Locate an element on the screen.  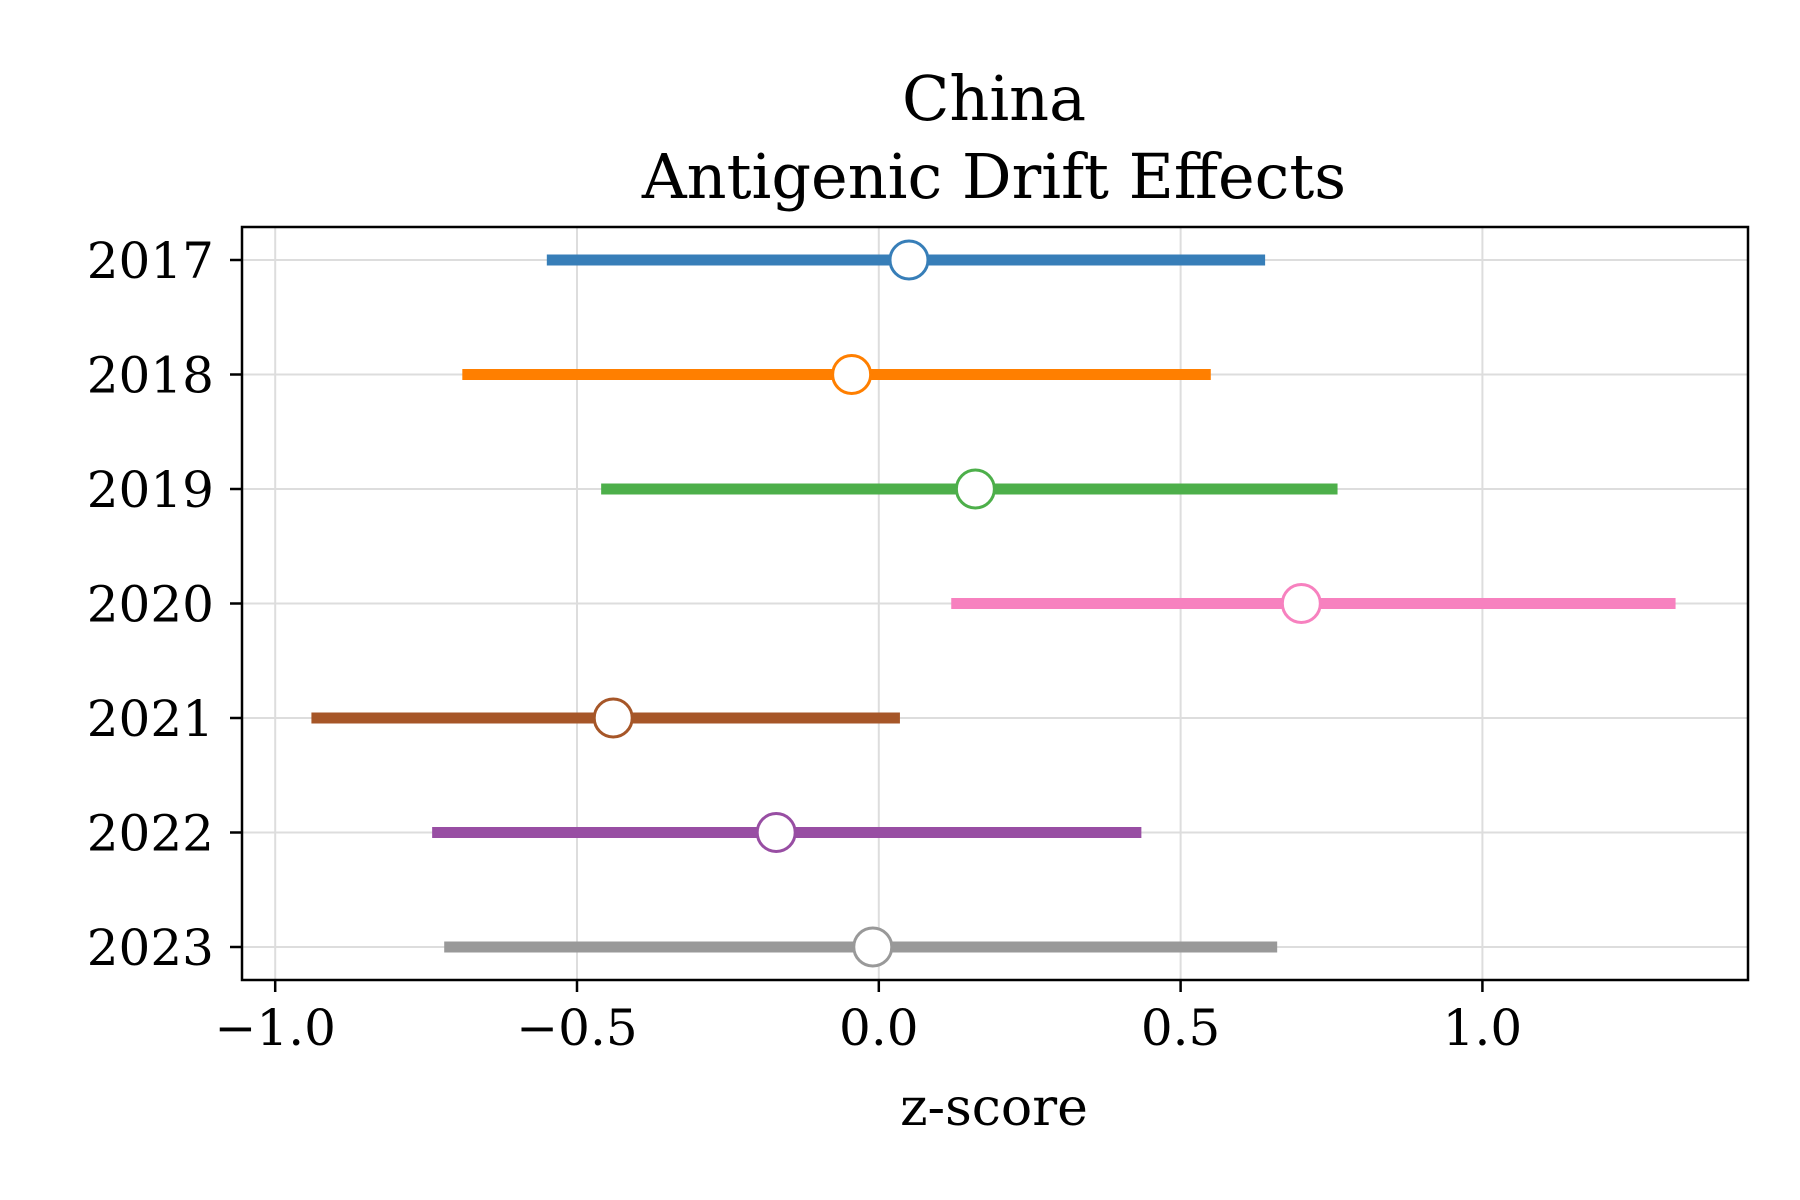
point-estimate-2022 is located at coordinates (776, 832).